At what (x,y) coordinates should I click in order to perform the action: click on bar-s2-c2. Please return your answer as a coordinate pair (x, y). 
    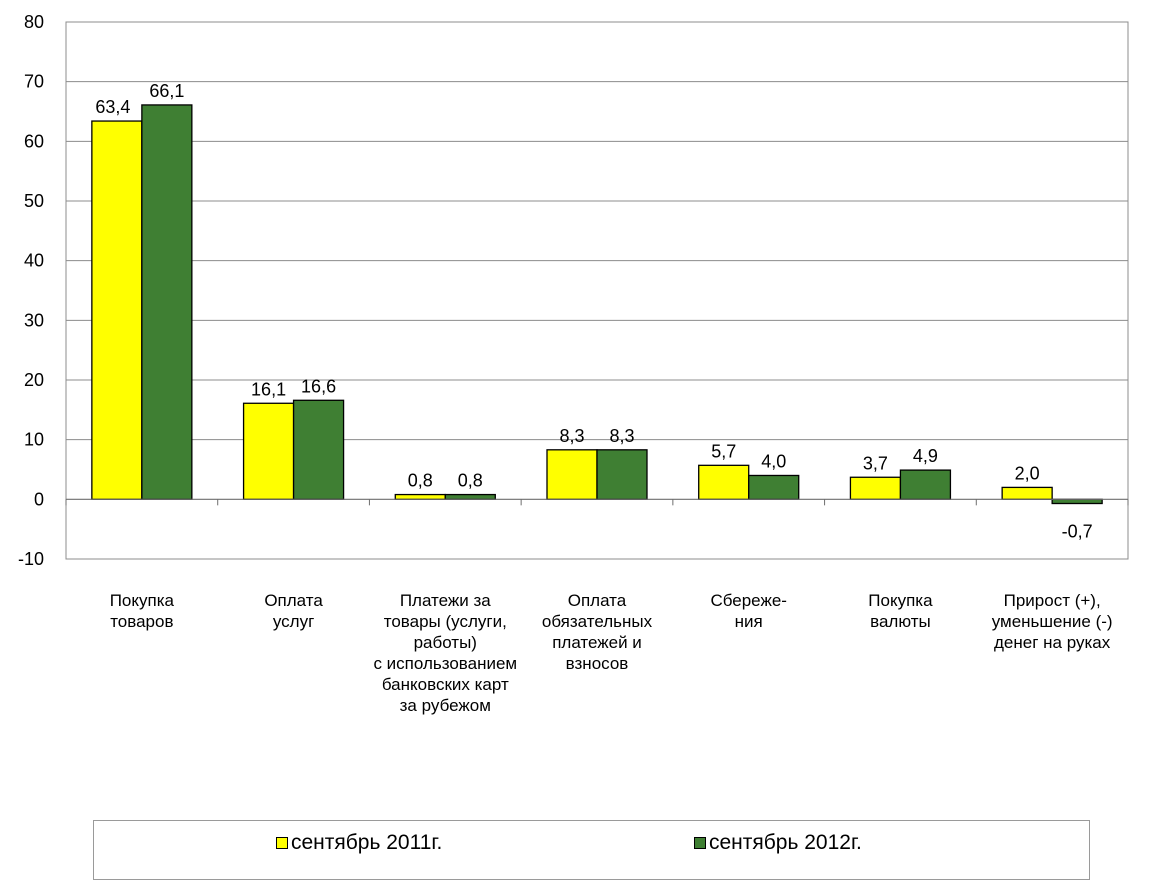
    Looking at the image, I should click on (318, 449).